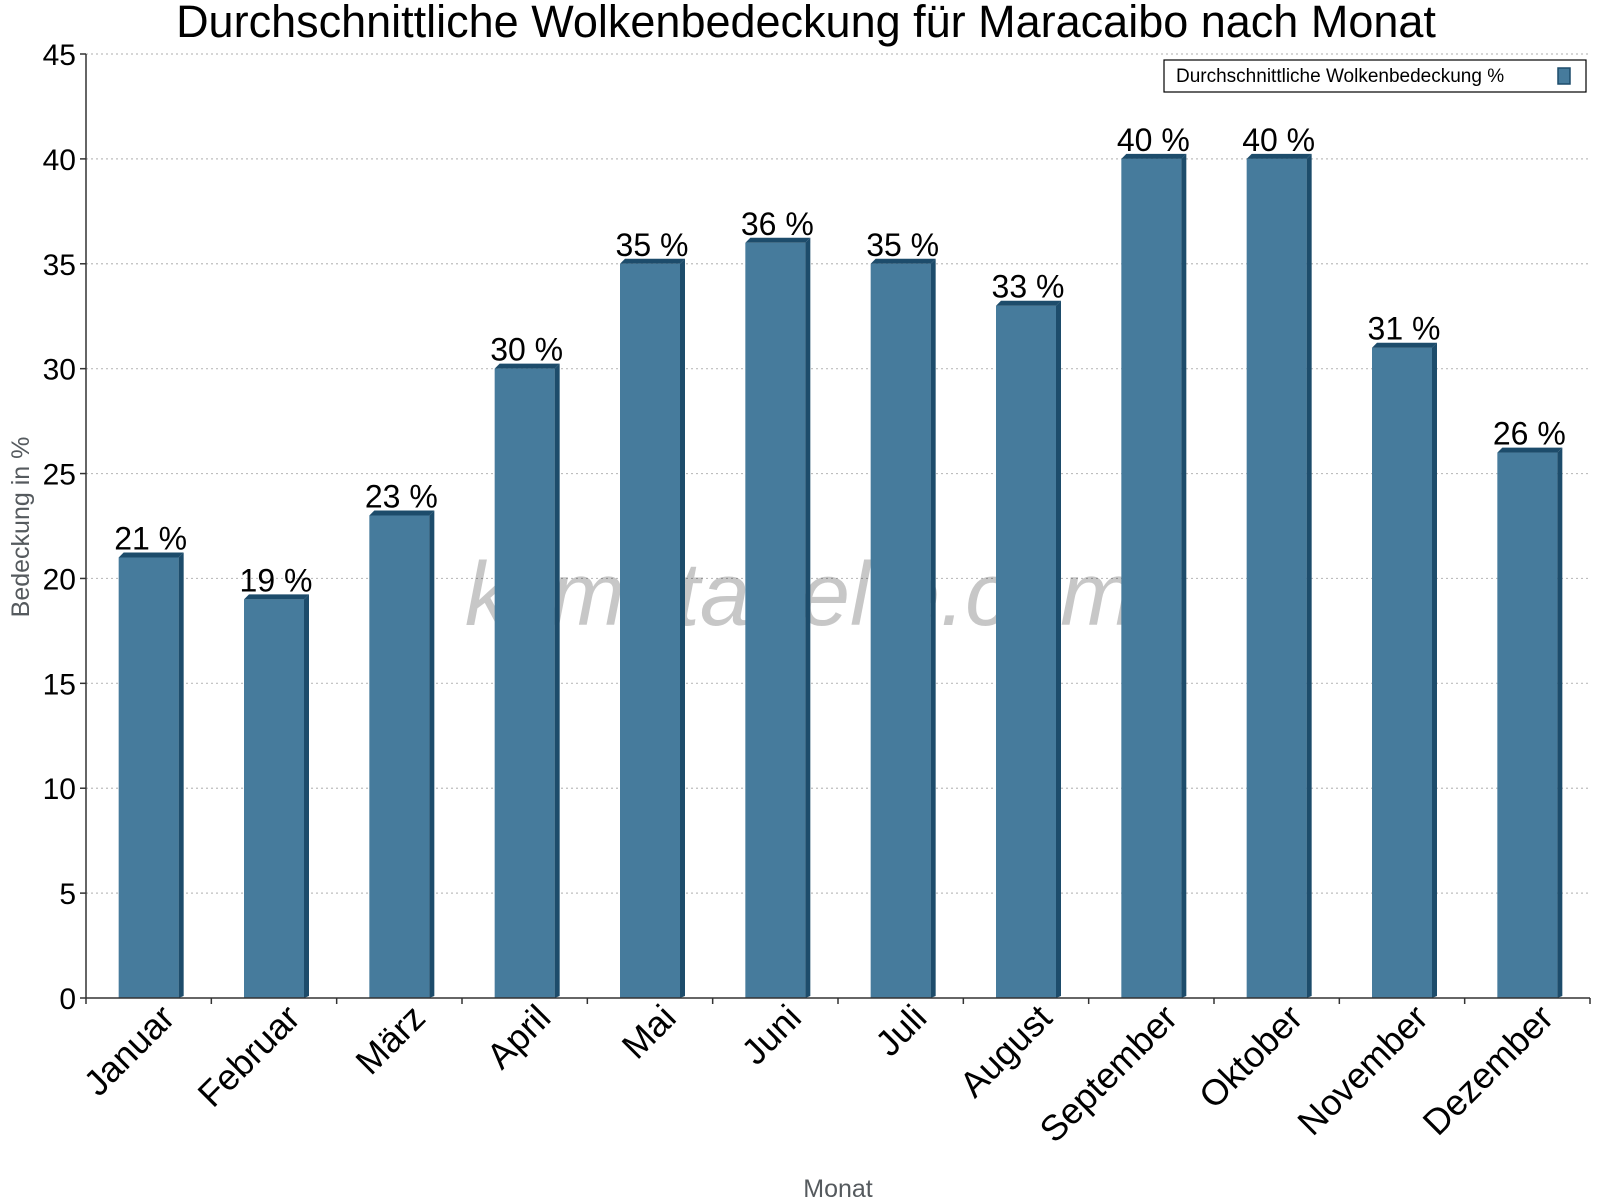 This screenshot has height=1200, width=1600. I want to click on data-label: 21 %, so click(150, 538).